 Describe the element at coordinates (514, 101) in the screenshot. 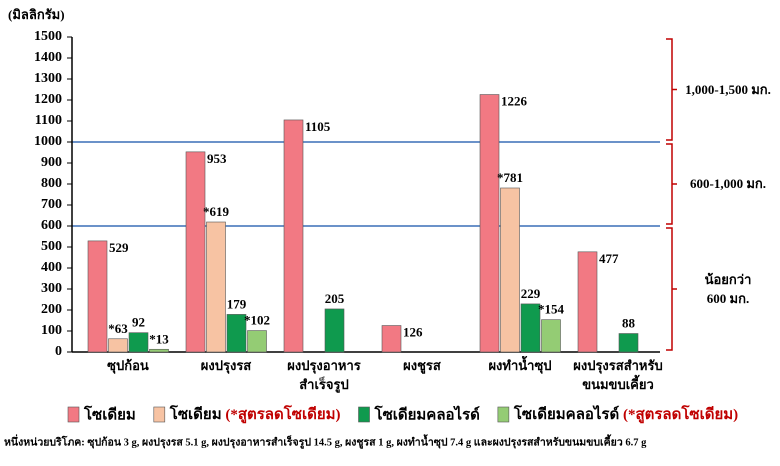

I see `value-label: 1226` at that location.